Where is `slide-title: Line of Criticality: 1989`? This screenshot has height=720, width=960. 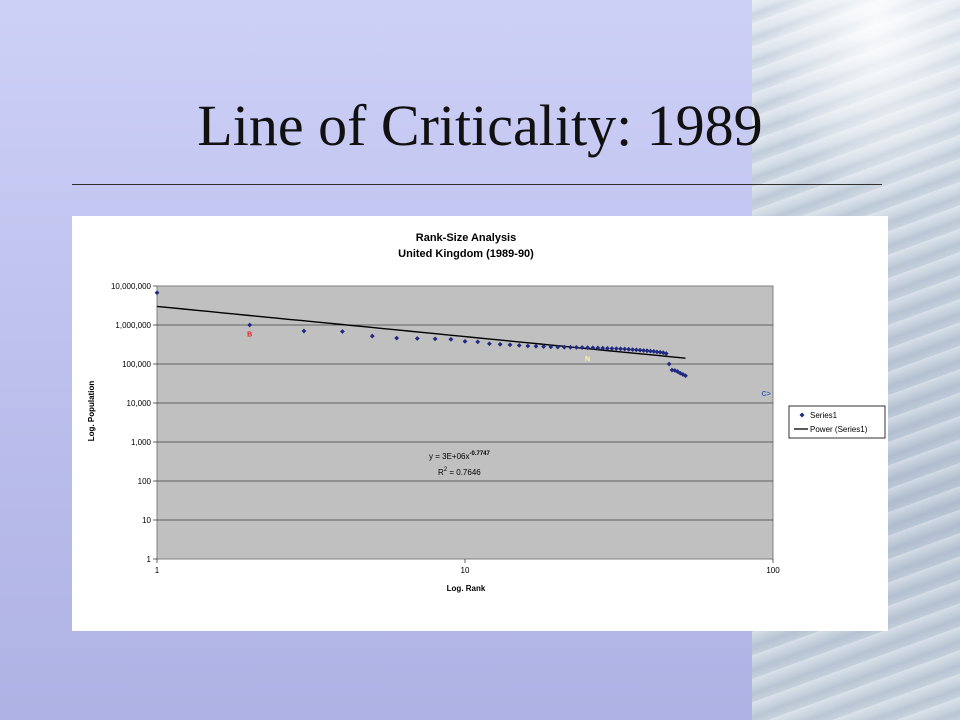
slide-title: Line of Criticality: 1989 is located at coordinates (480, 125).